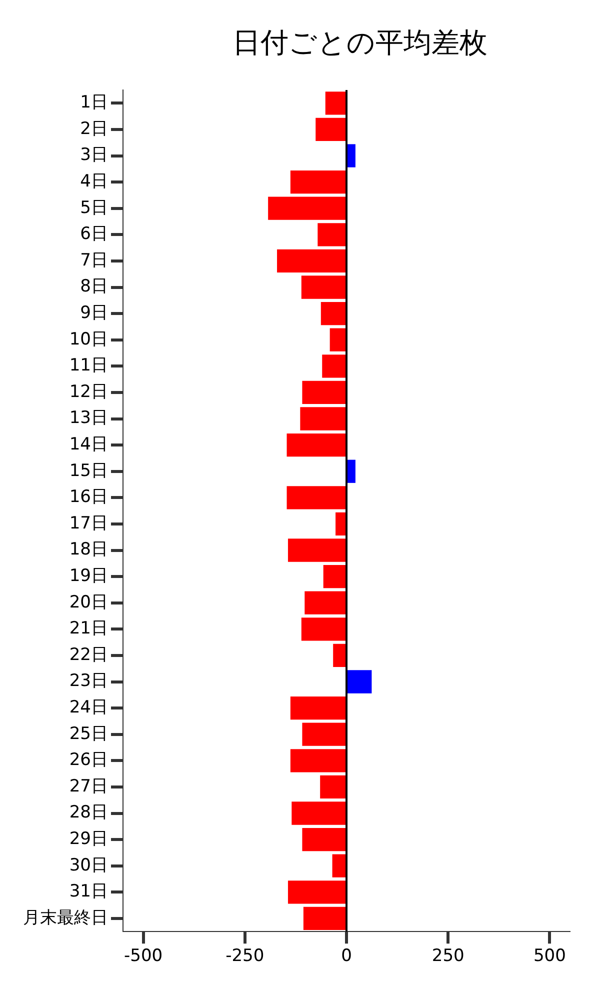  Describe the element at coordinates (88, 444) in the screenshot. I see `y-tick-label: 14日` at that location.